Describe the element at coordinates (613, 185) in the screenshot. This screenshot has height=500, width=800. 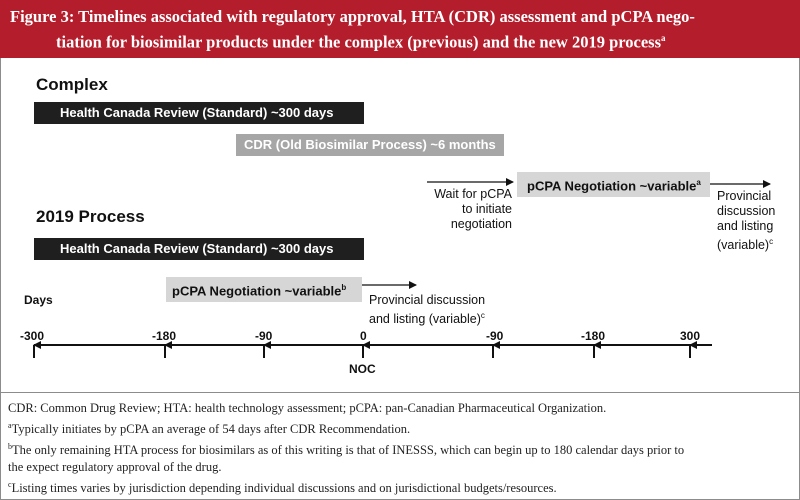
I see `complex-pcpa-negotiation-bar: pCPA Negotiation ~variablea` at that location.